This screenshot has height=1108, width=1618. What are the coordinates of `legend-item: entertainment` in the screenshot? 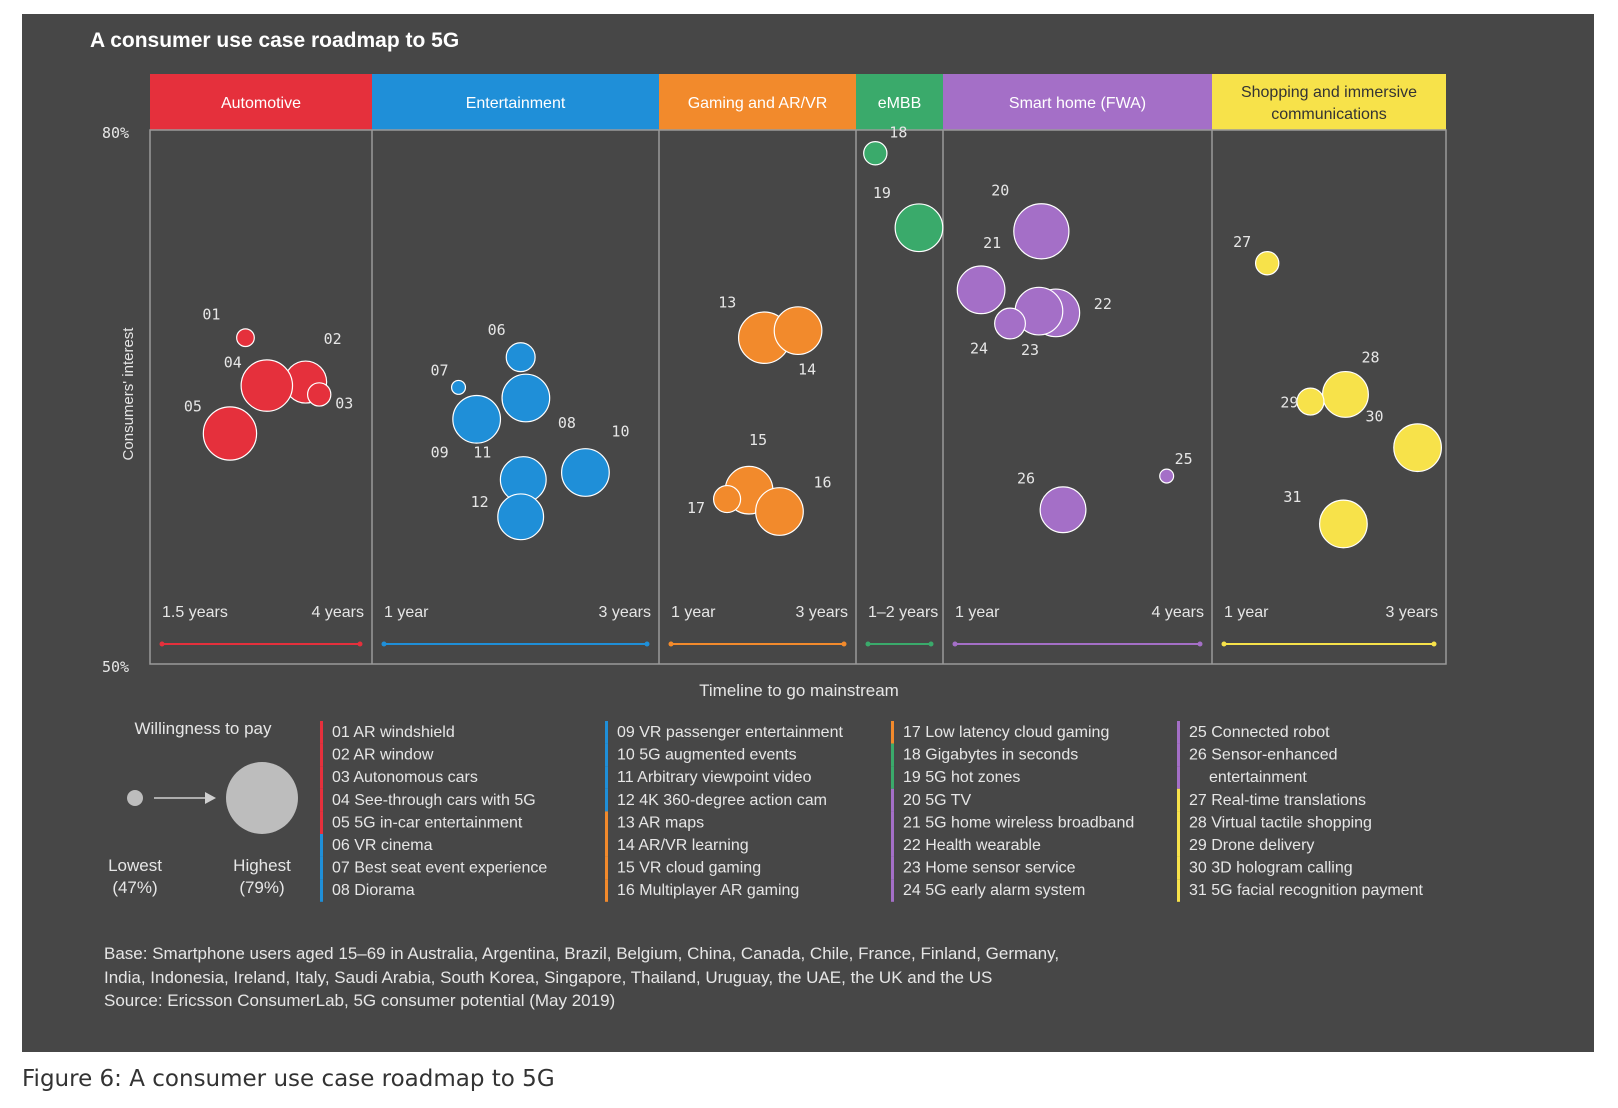 It's located at (1258, 777).